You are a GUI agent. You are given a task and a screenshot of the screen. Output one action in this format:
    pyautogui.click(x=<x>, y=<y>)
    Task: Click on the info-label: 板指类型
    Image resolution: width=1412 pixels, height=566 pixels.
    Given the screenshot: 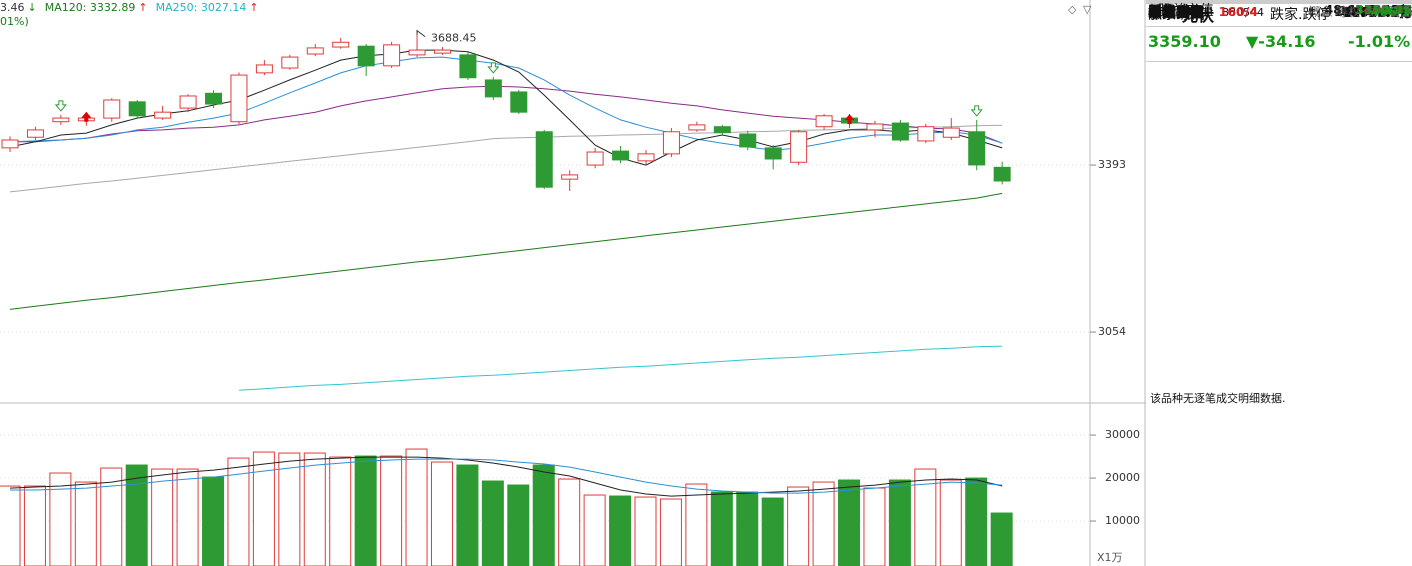 What is the action you would take?
    pyautogui.click(x=1176, y=14)
    